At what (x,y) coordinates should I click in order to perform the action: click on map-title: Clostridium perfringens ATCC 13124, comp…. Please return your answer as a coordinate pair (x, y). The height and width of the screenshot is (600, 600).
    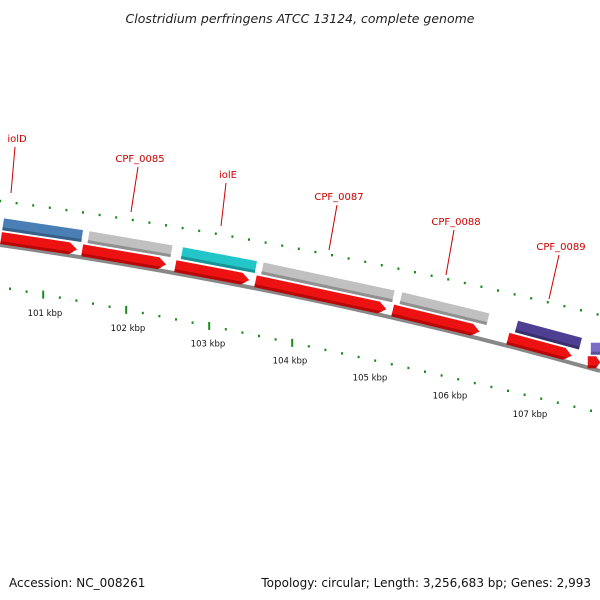
    Looking at the image, I should click on (300, 18).